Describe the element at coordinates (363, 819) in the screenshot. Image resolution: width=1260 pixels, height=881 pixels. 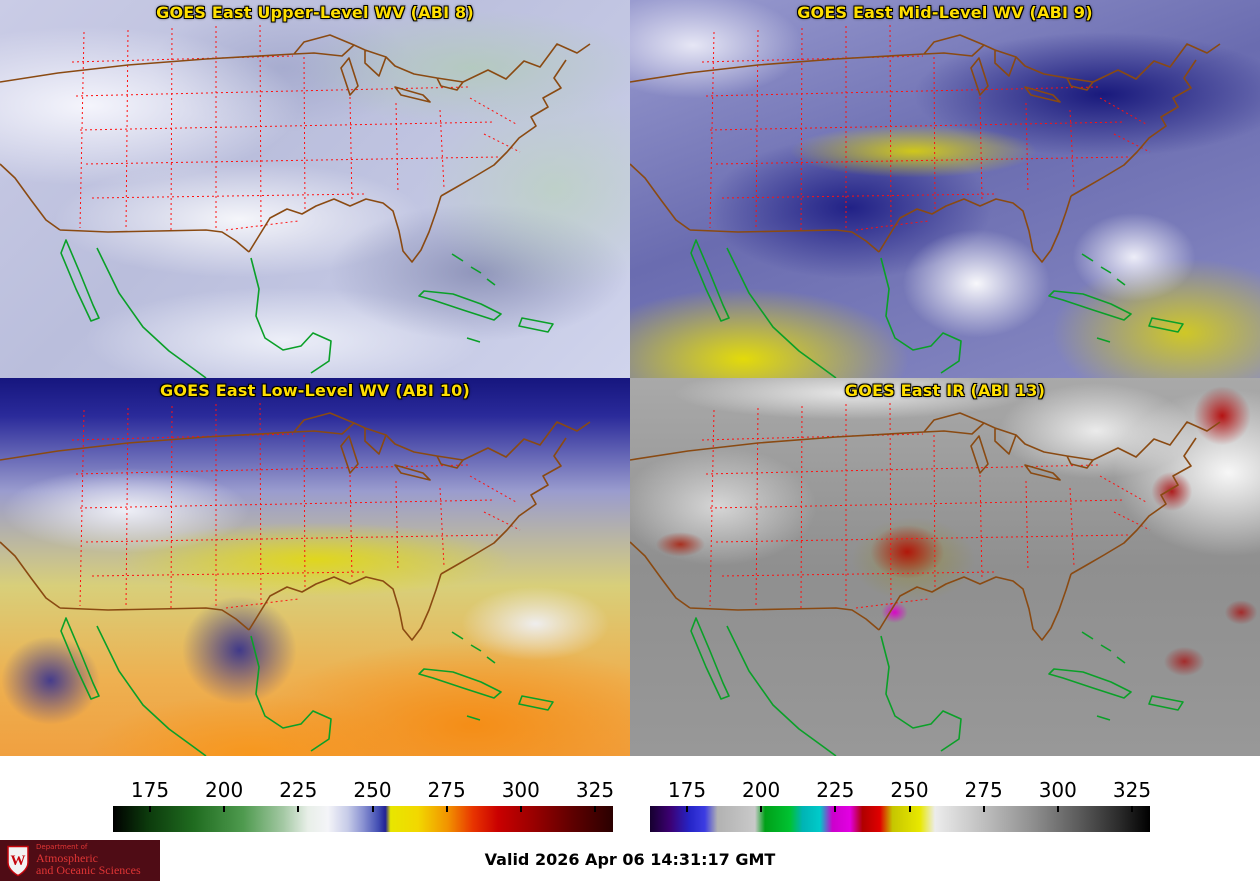
I see `wv-colorbar` at that location.